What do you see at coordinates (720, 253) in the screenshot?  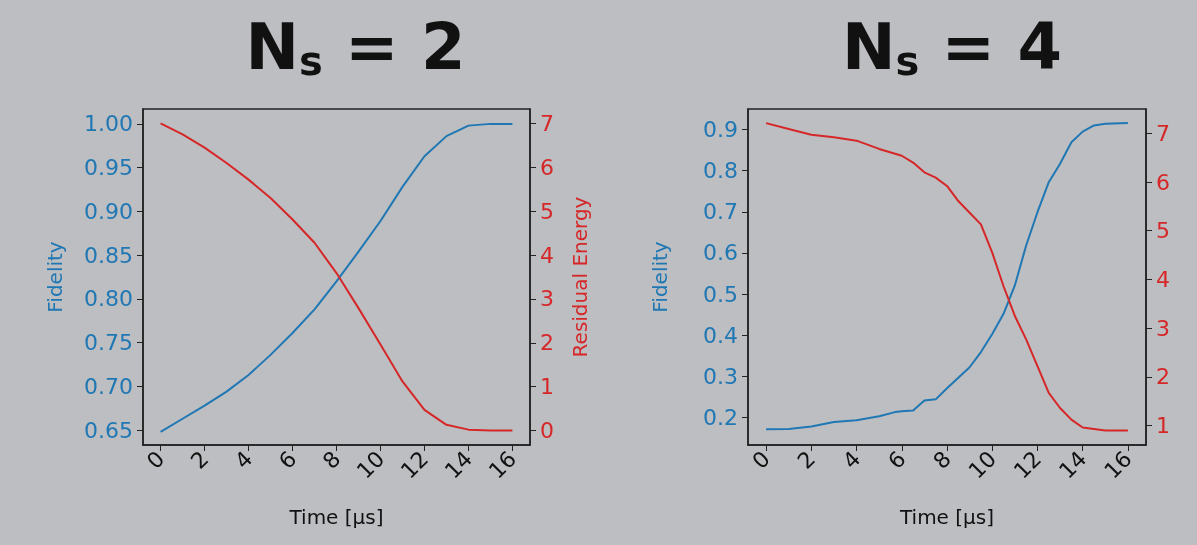 I see `y-tick-label: 0.6` at bounding box center [720, 253].